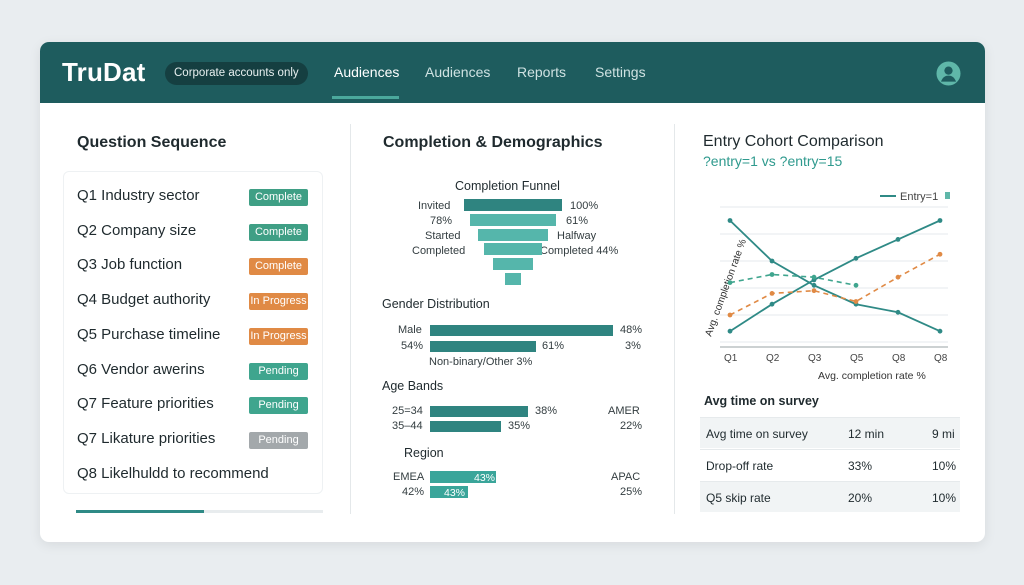 The width and height of the screenshot is (1024, 585). Describe the element at coordinates (757, 434) in the screenshot. I see `metric-cell: Avg time on survey` at that location.